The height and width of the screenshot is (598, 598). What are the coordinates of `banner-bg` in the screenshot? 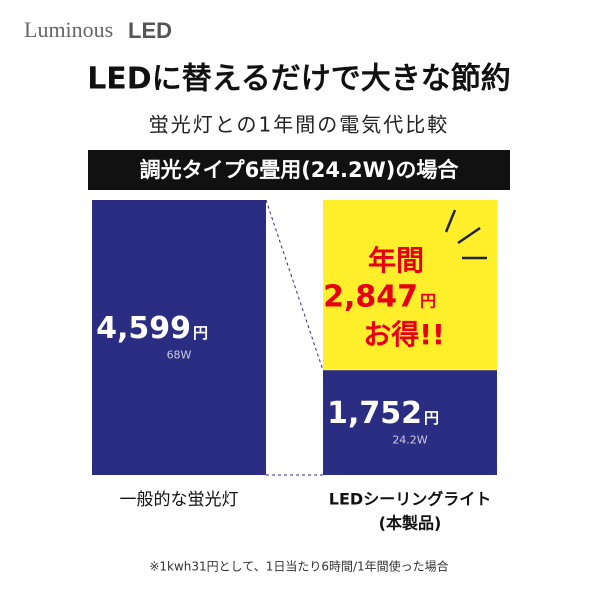 It's located at (299, 170).